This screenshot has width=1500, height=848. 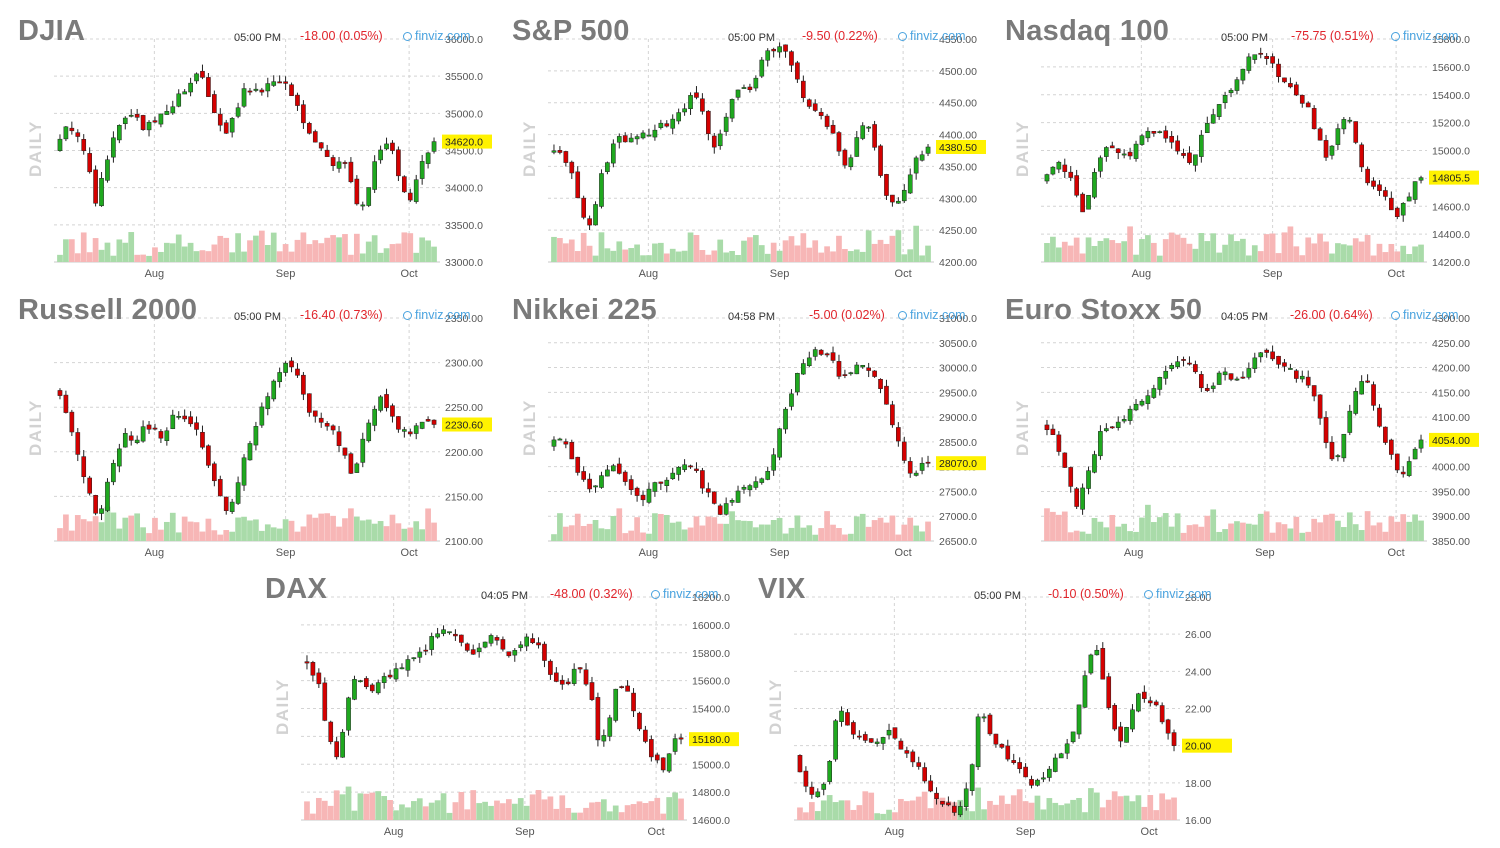 What do you see at coordinates (1198, 710) in the screenshot?
I see `y-tick-label: 22.00` at bounding box center [1198, 710].